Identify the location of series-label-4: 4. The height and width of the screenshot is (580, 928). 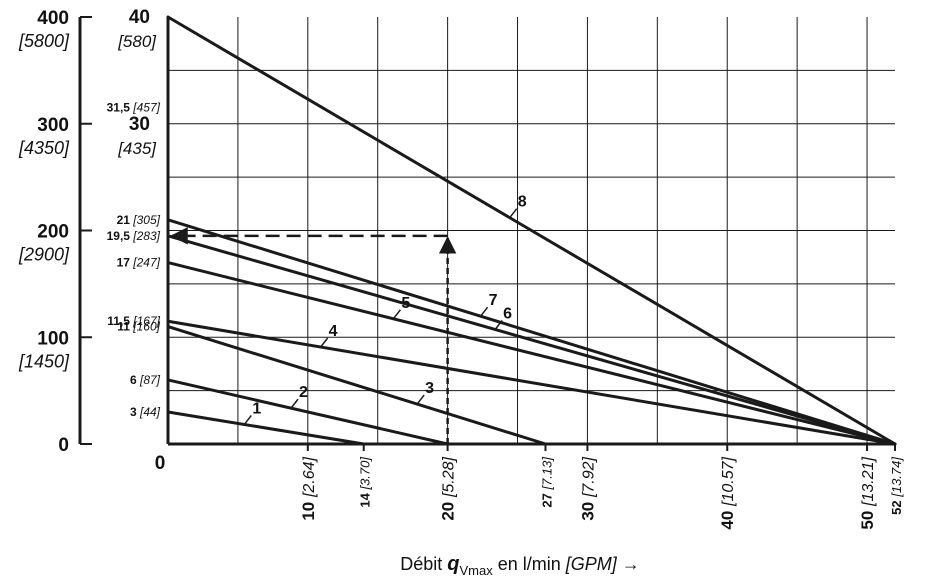
(333, 331).